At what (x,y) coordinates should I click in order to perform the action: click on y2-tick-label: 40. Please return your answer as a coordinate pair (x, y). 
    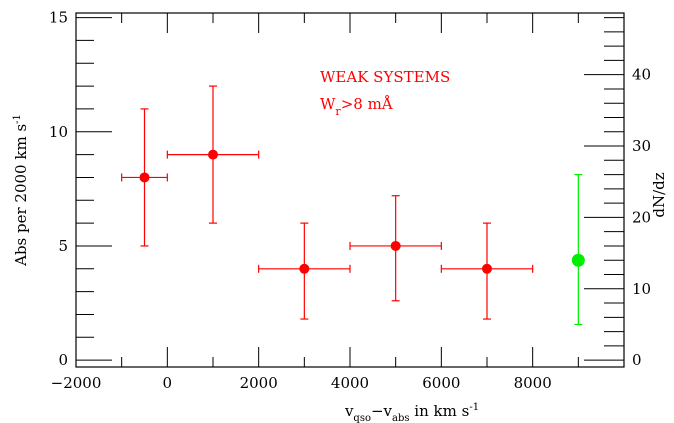
    Looking at the image, I should click on (641, 75).